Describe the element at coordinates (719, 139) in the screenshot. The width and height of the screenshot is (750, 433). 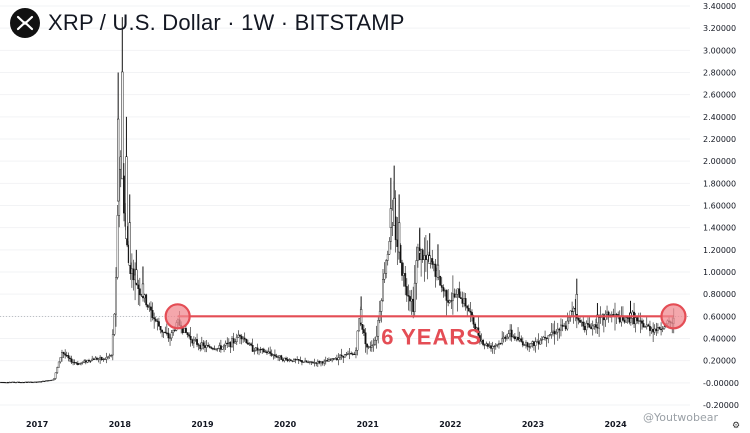
I see `y-tick-label: 2.20000` at that location.